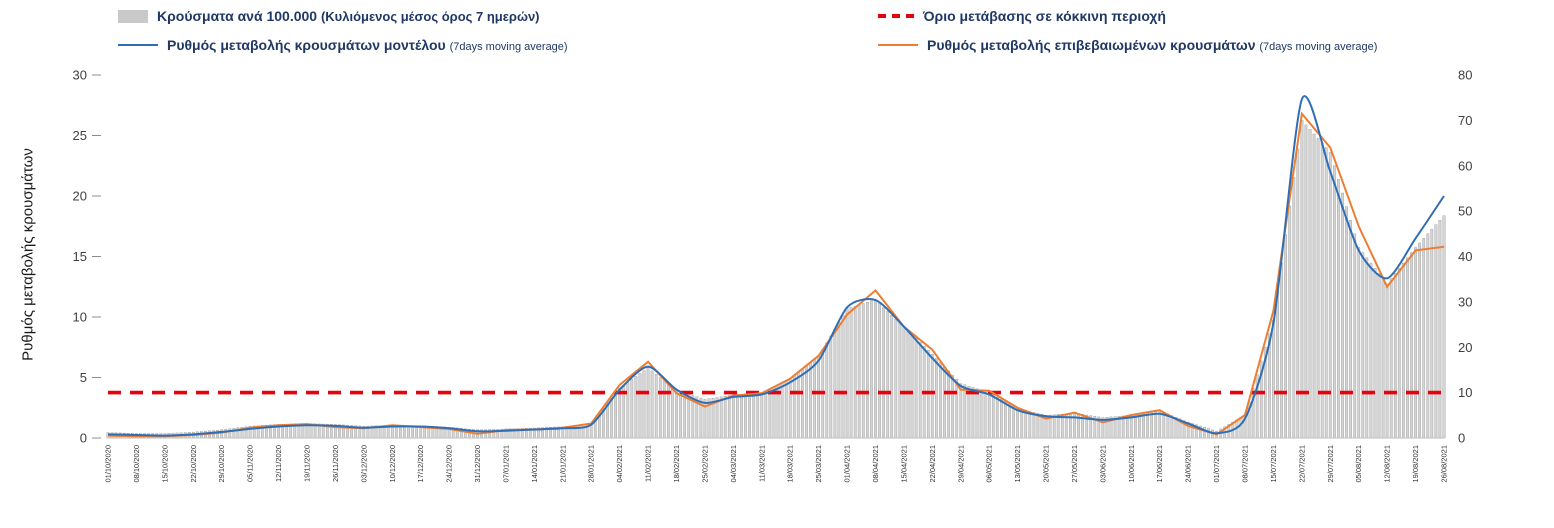 This screenshot has width=1554, height=528. Describe the element at coordinates (506, 464) in the screenshot. I see `x-axis-date-label: 07/01/2021` at that location.